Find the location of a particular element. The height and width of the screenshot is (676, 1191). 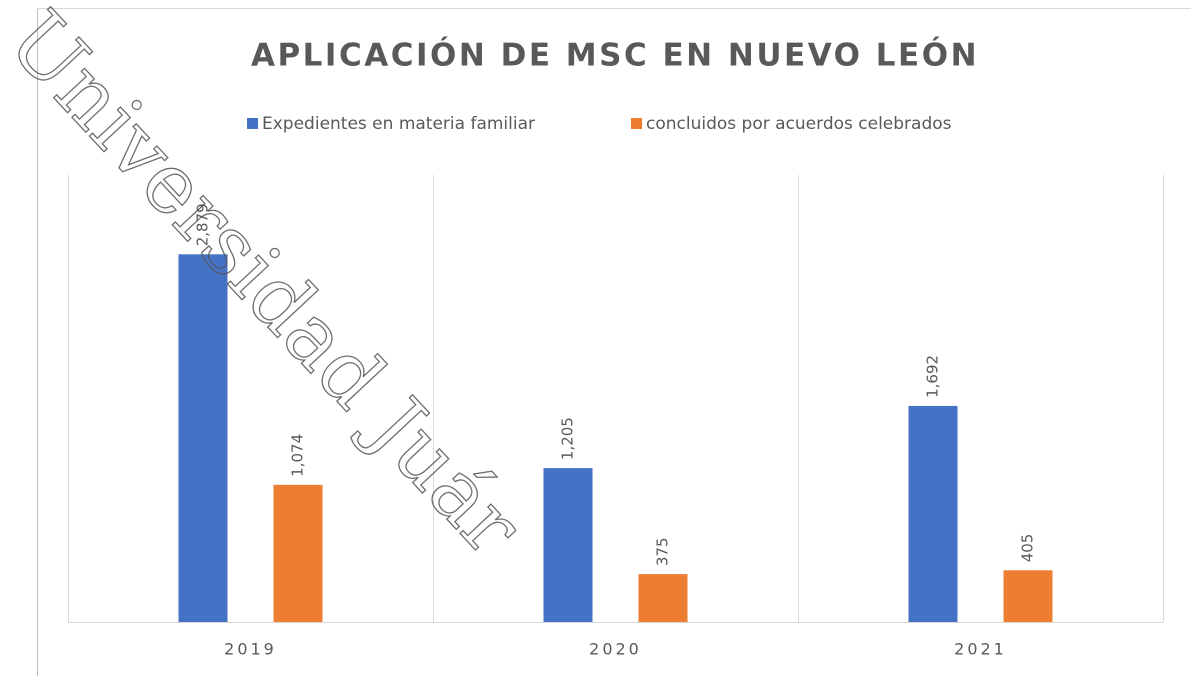

data-label: 405 is located at coordinates (1028, 548).